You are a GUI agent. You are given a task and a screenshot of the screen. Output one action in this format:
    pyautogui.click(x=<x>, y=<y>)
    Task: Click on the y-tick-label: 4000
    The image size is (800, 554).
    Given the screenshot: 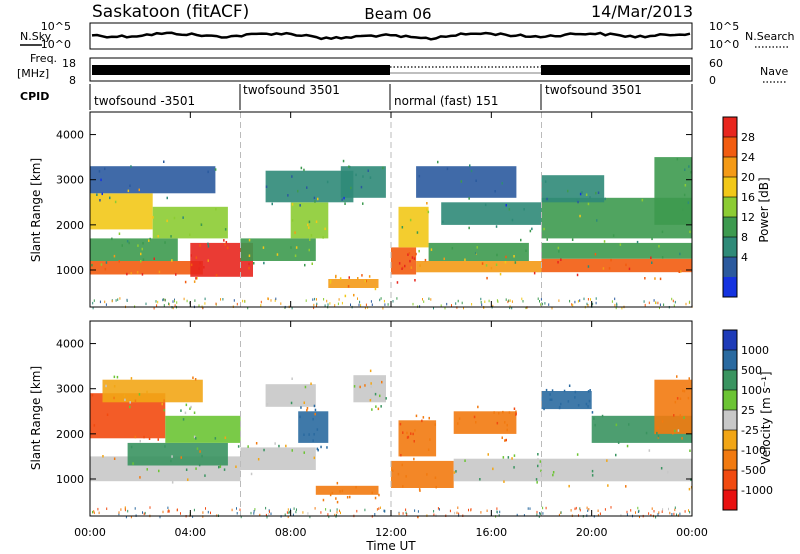 What is the action you would take?
    pyautogui.click(x=70, y=135)
    